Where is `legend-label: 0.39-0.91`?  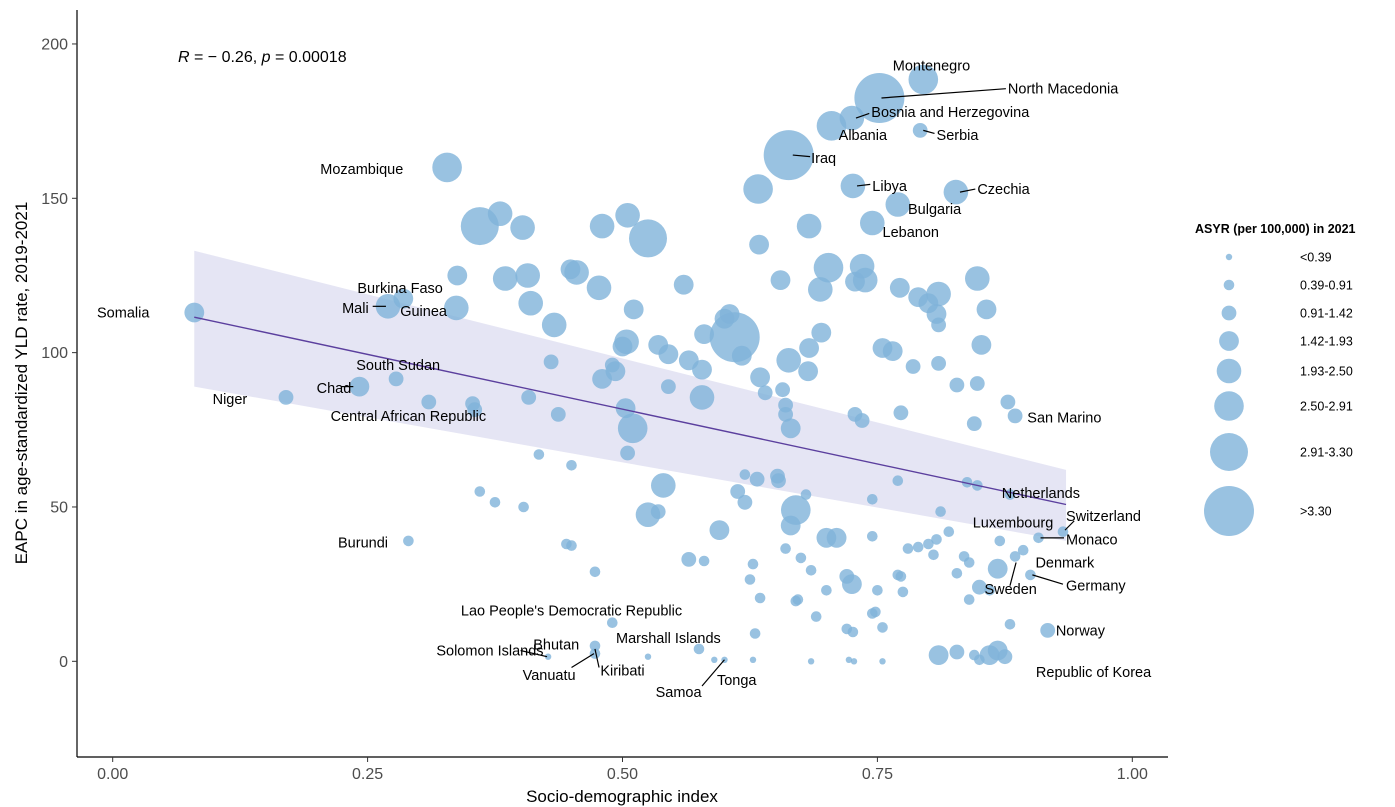 legend-label: 0.39-0.91 is located at coordinates (1326, 286).